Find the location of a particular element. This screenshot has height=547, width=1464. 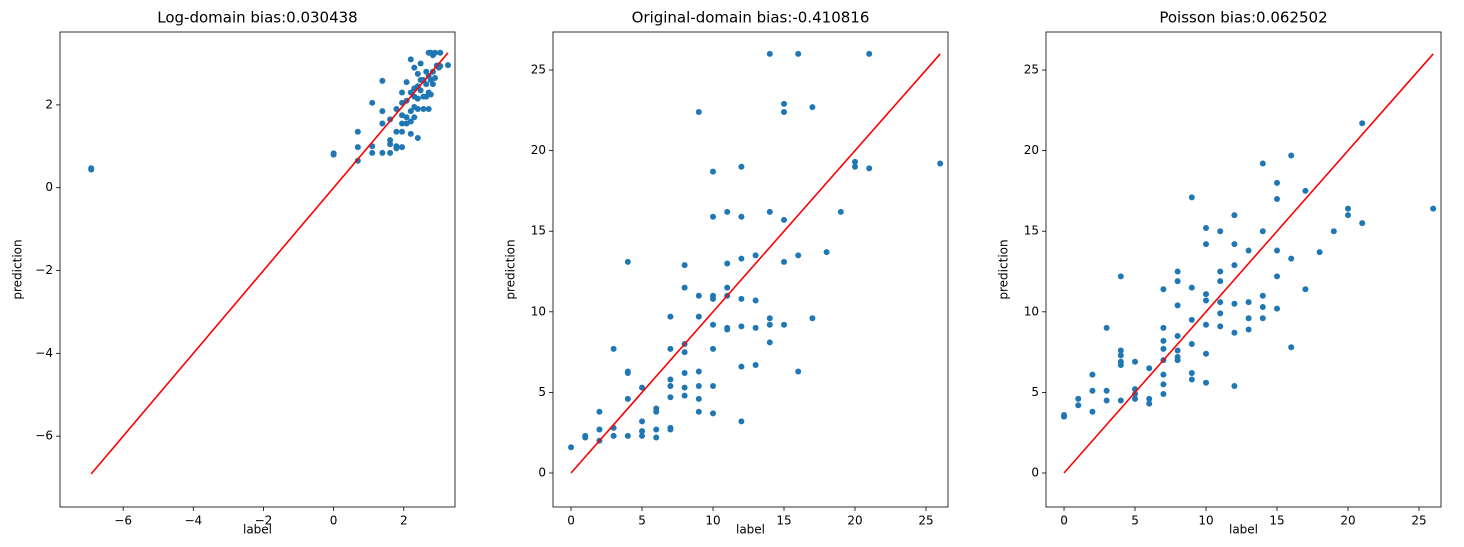

x-tick-label: −6 is located at coordinates (123, 521).